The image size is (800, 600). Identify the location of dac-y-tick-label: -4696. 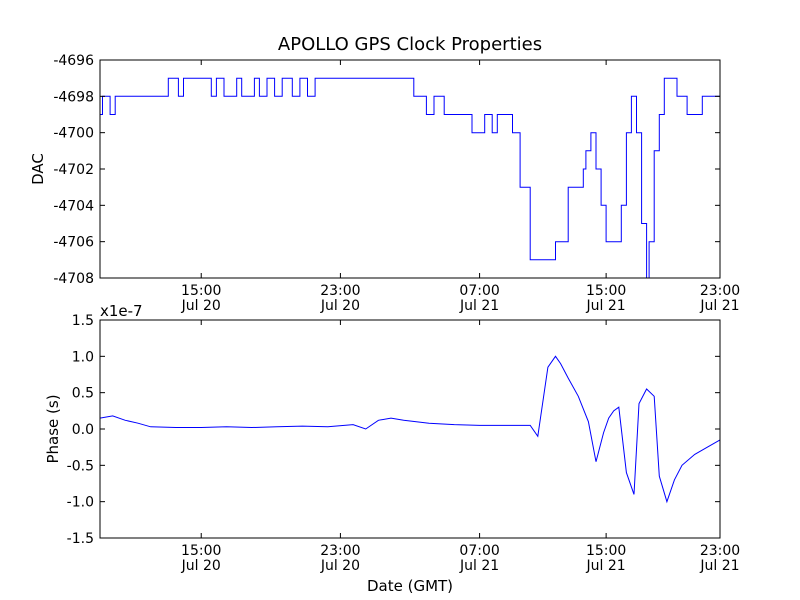
(73, 61).